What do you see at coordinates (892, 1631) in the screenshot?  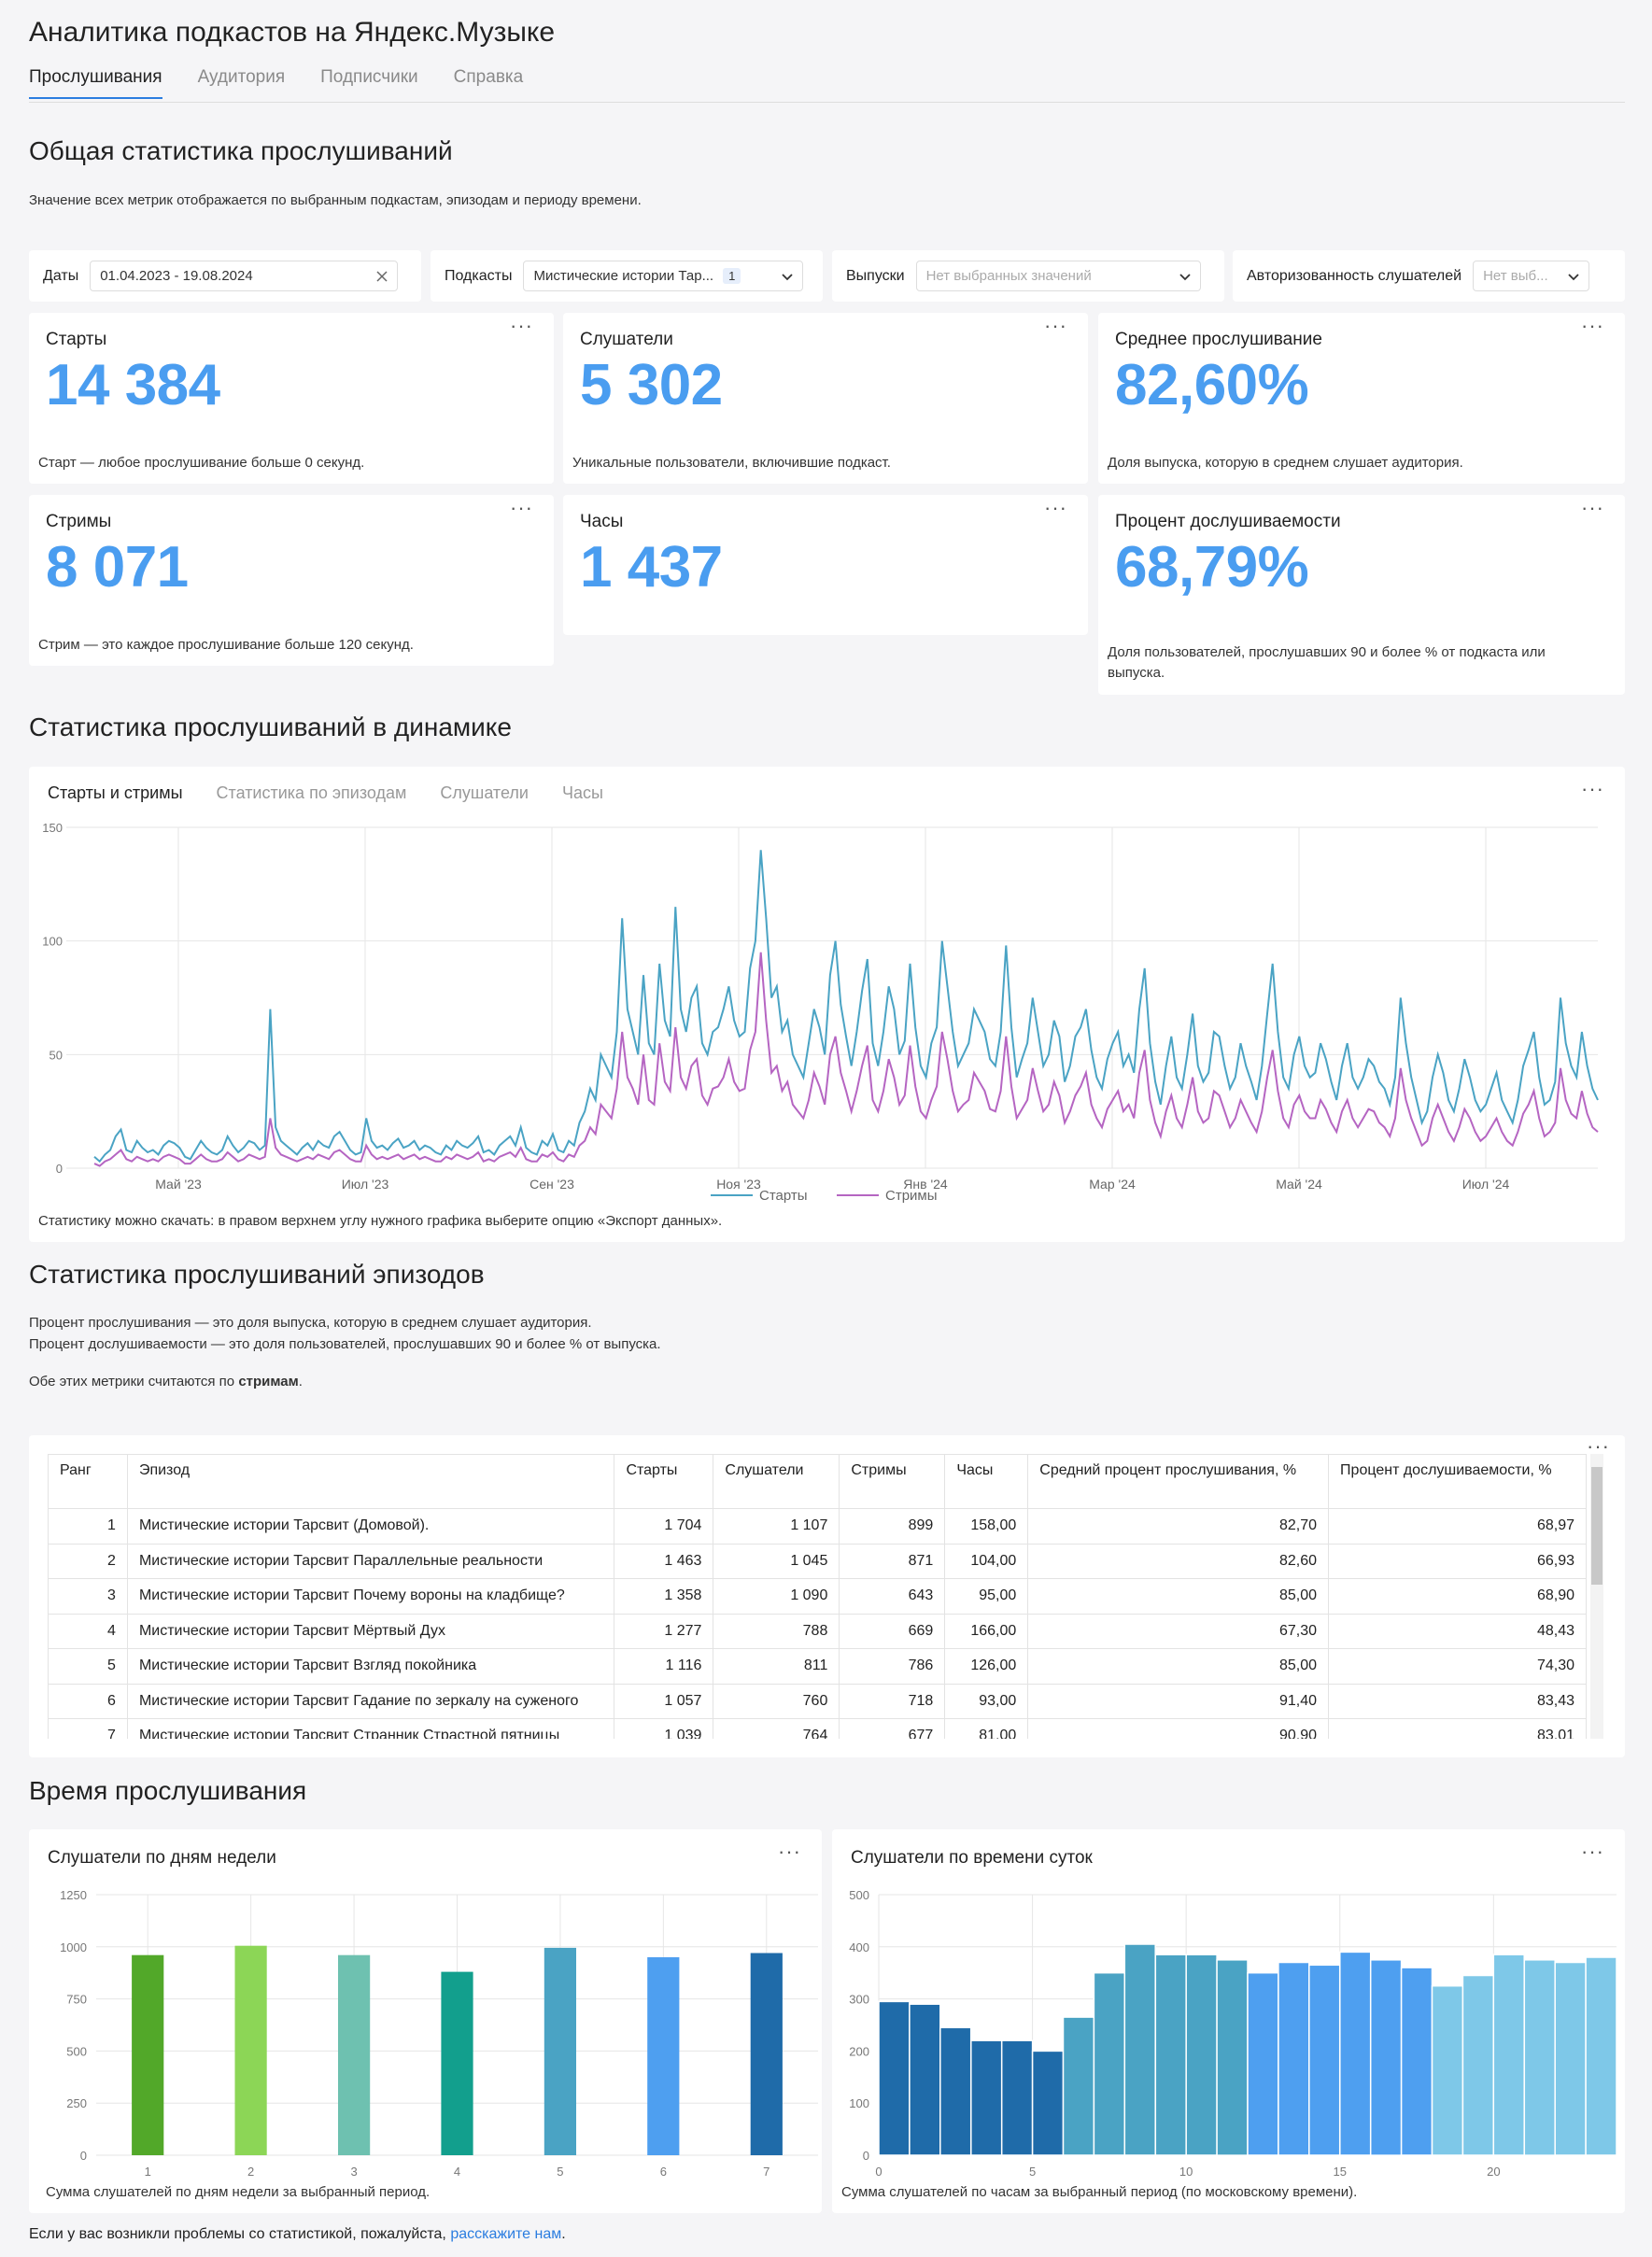 I see `table-cell: 669` at bounding box center [892, 1631].